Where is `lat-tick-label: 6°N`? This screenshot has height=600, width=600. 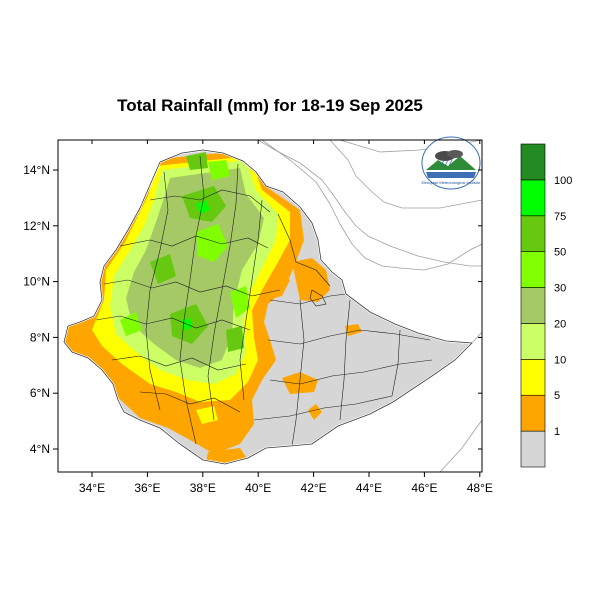 lat-tick-label: 6°N is located at coordinates (40, 393).